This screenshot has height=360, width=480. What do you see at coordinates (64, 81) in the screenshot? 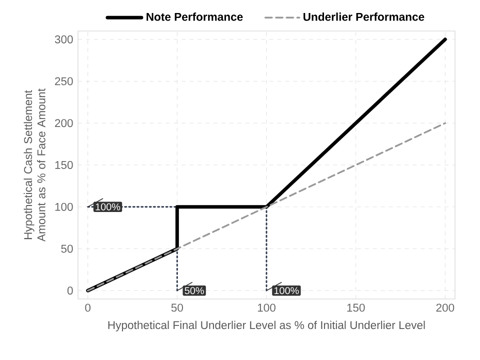
I see `y-tick-label: 250` at bounding box center [64, 81].